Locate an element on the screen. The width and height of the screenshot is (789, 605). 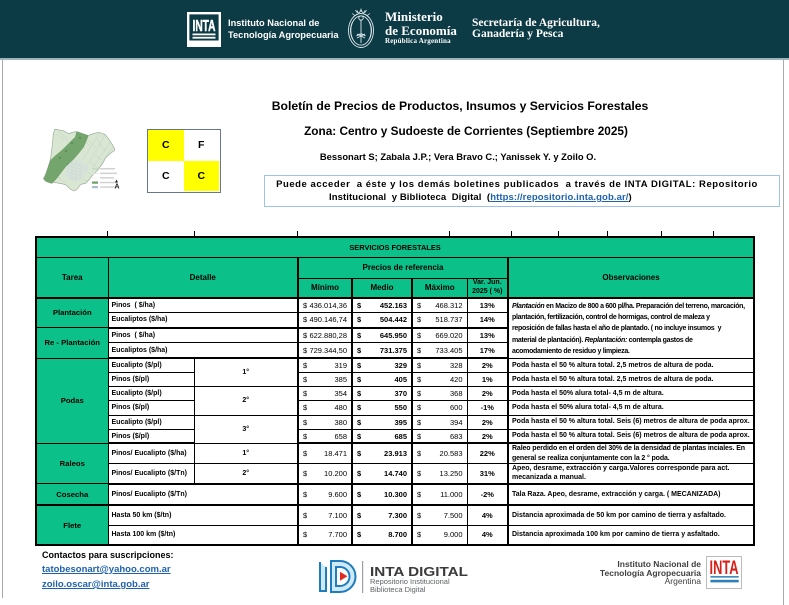
svg-text: A is located at coordinates (117, 187).